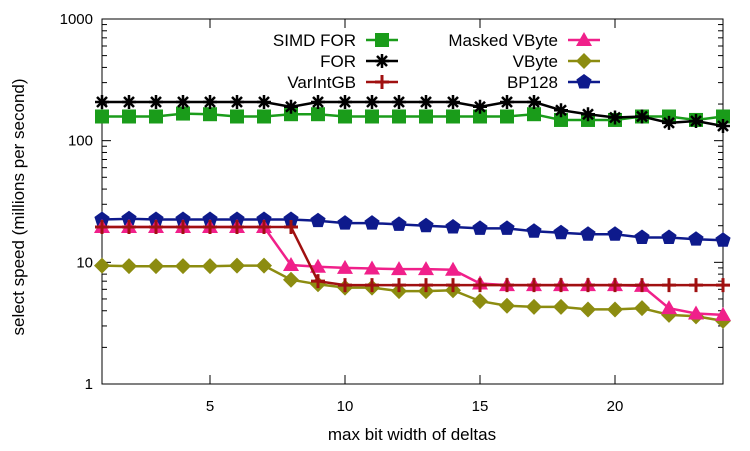  I want to click on y-tick-label: 10, so click(84, 262).